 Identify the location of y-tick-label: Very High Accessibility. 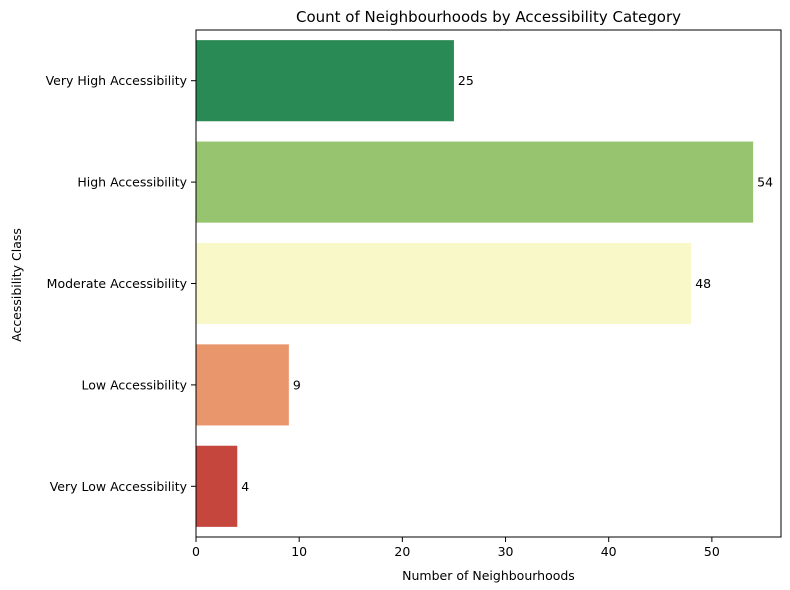
(117, 80).